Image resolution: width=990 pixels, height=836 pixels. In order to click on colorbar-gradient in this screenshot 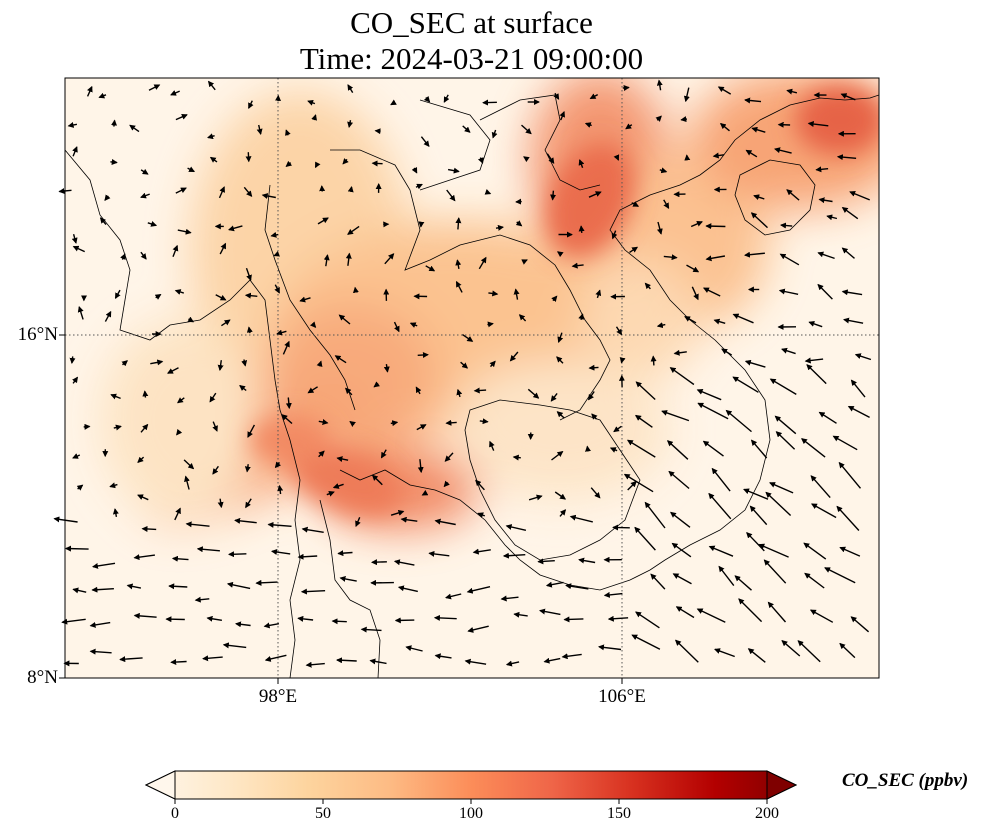, I will do `click(471, 785)`.